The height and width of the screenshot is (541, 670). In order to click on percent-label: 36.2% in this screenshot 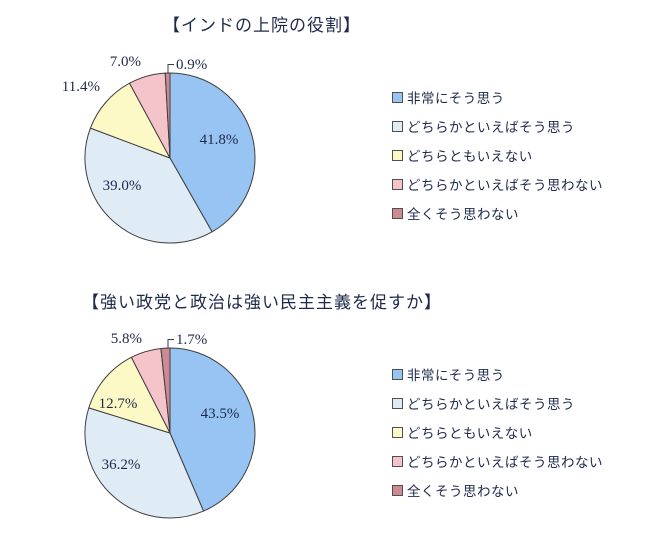, I will do `click(121, 465)`.